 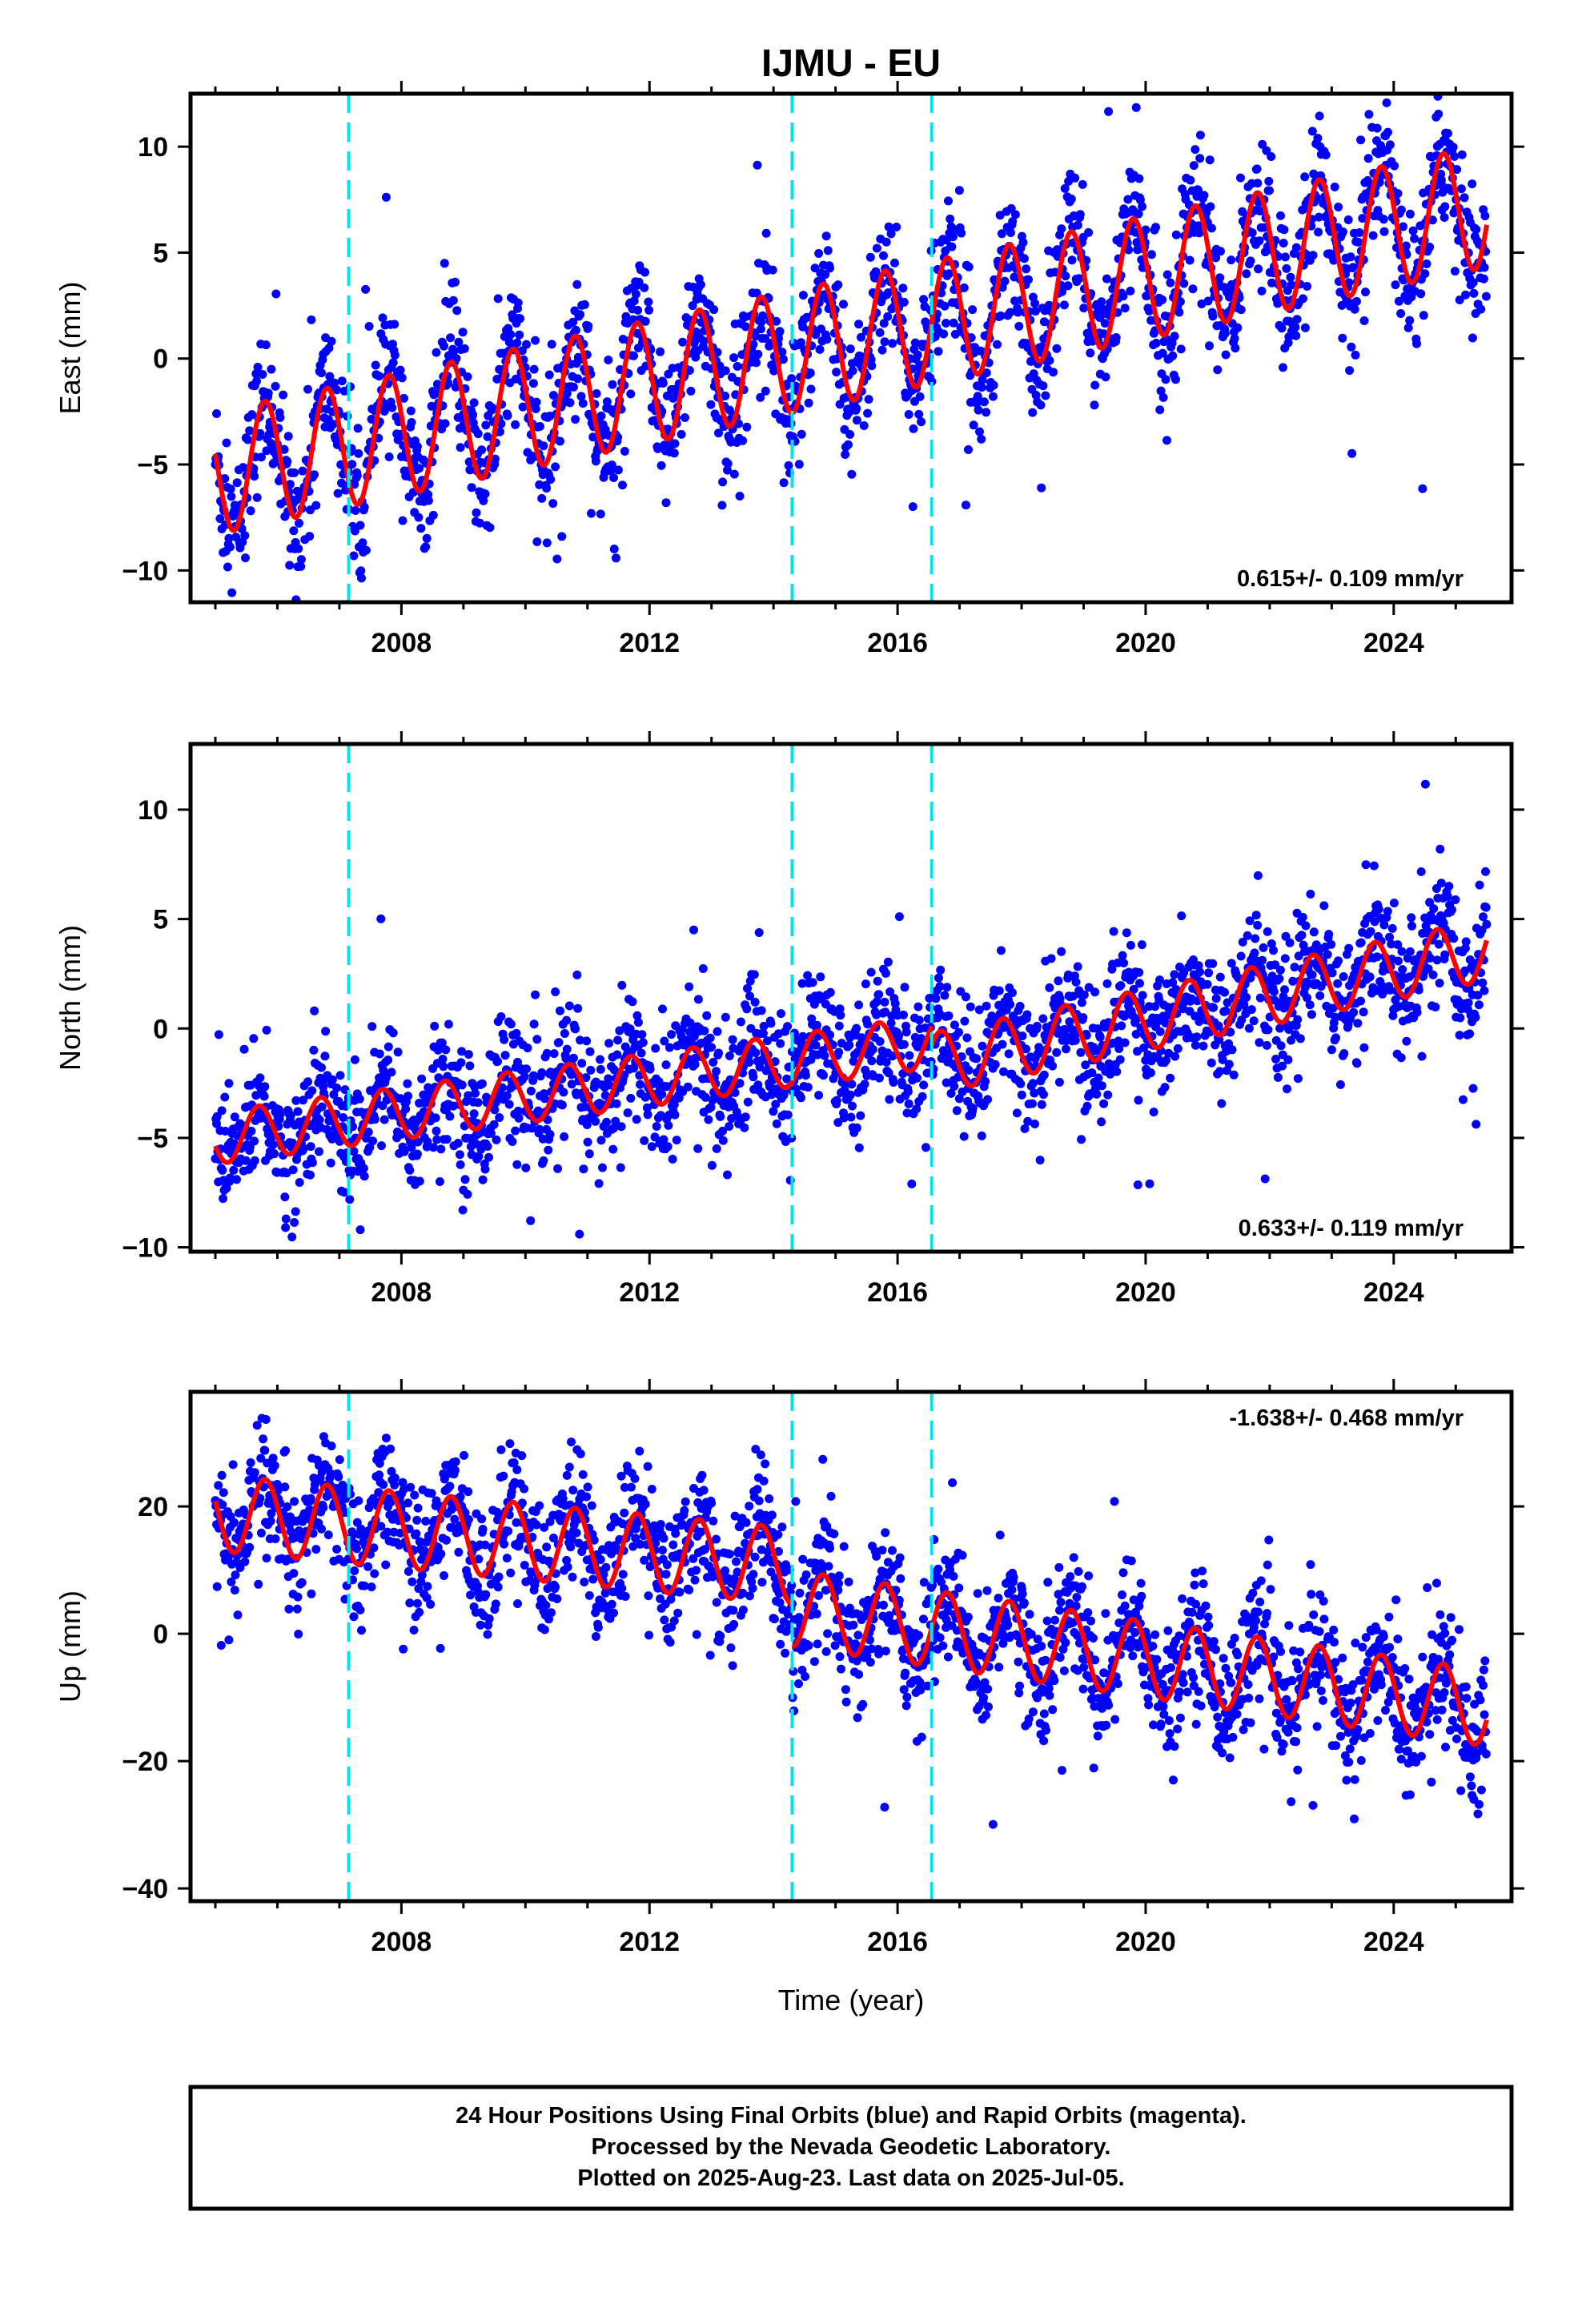 What do you see at coordinates (649, 1292) in the screenshot?
I see `x-tick-label-north: 2012` at bounding box center [649, 1292].